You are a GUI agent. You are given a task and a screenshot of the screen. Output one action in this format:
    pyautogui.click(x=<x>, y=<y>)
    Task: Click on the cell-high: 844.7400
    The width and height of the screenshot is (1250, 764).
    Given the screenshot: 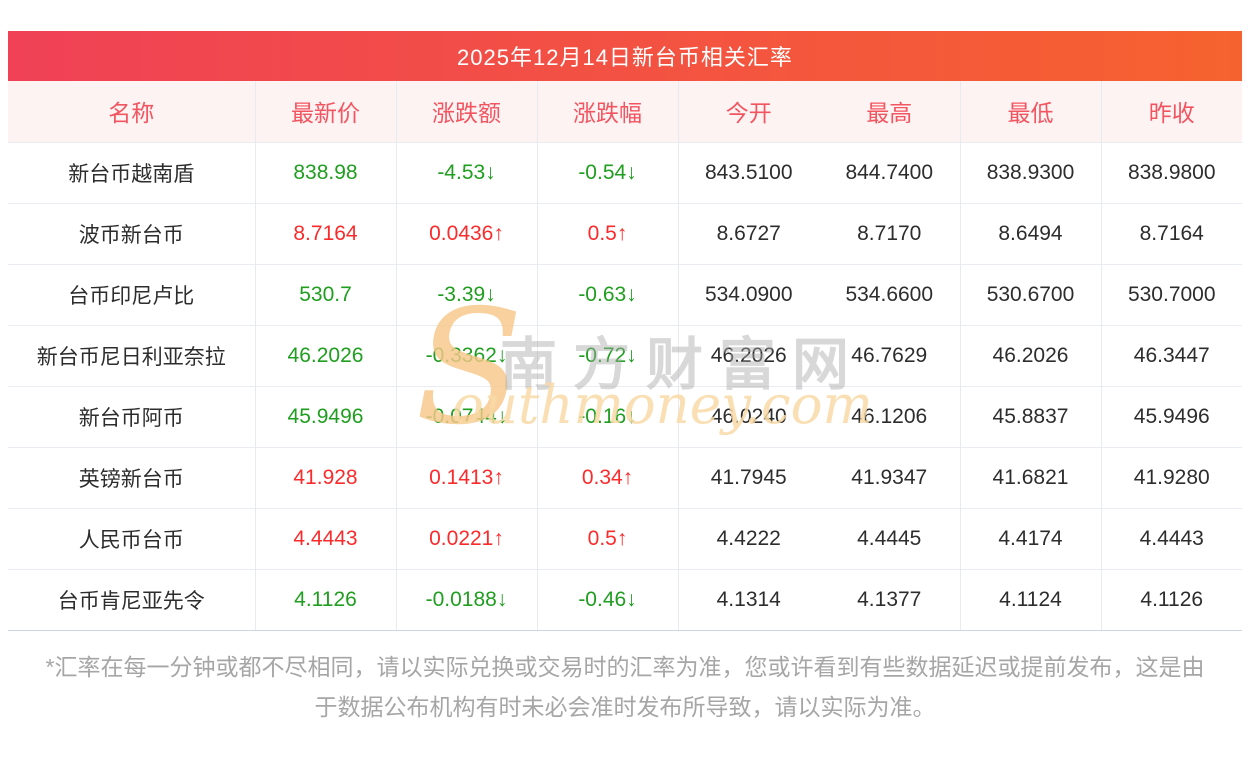 What is the action you would take?
    pyautogui.click(x=890, y=172)
    